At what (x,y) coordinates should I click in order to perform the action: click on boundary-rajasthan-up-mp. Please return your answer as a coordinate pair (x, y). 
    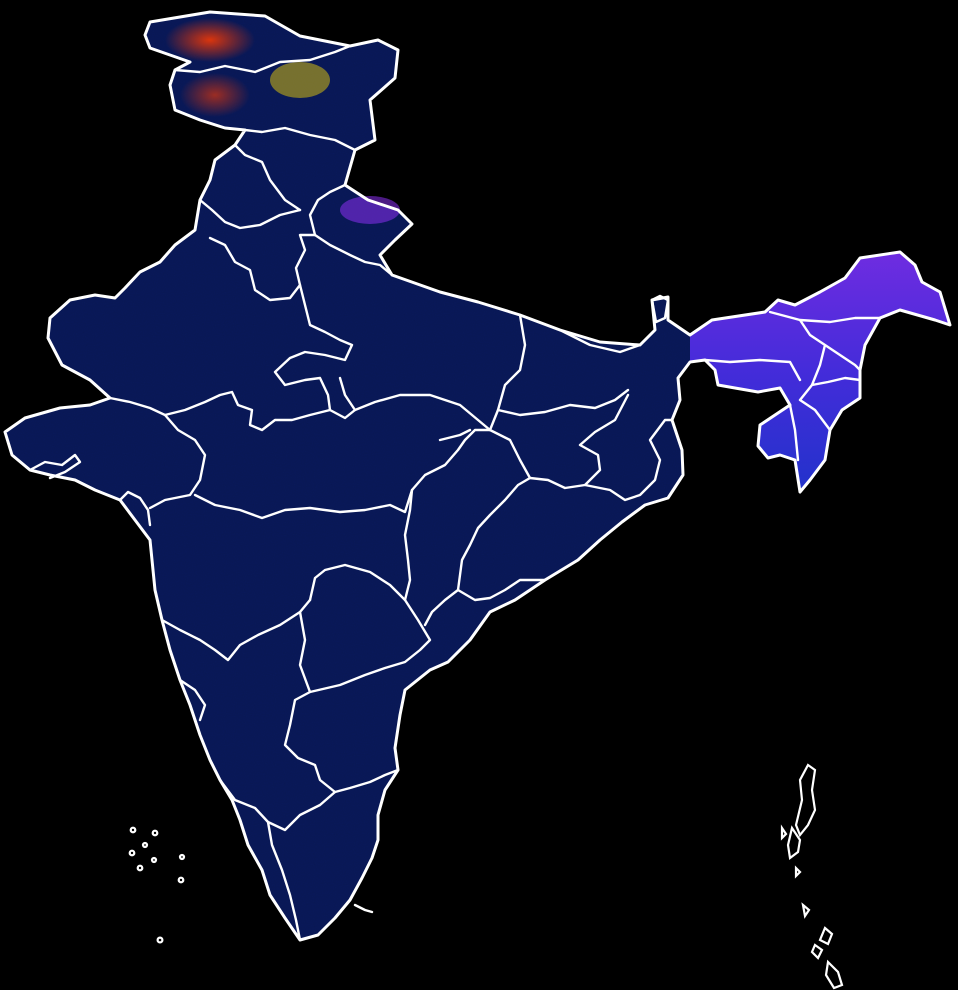
    Looking at the image, I should click on (315, 351).